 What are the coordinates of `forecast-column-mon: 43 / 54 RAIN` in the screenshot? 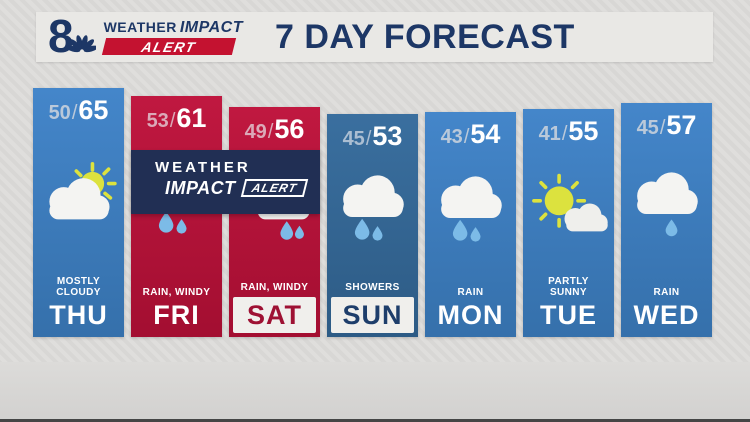 It's located at (470, 224).